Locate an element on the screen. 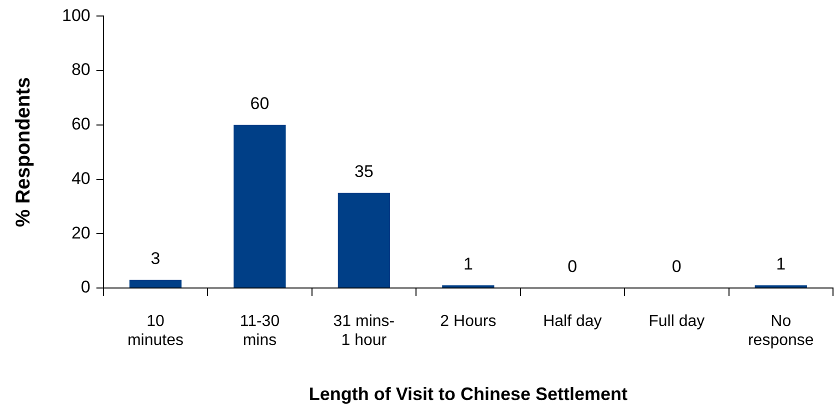 The image size is (837, 414). x-tick-label: 11-30 mins is located at coordinates (260, 331).